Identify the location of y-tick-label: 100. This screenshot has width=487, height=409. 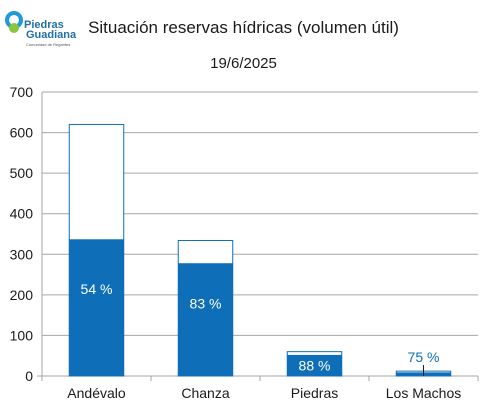
(22, 335).